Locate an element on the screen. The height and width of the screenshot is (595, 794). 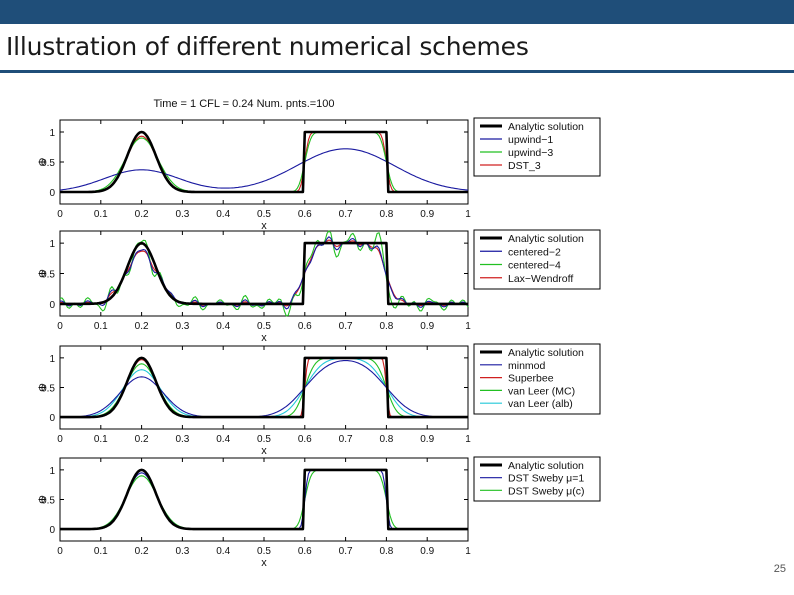
chart-title: Time = 1 CFL = 0.24 Num. pnts.=100 is located at coordinates (243, 104).